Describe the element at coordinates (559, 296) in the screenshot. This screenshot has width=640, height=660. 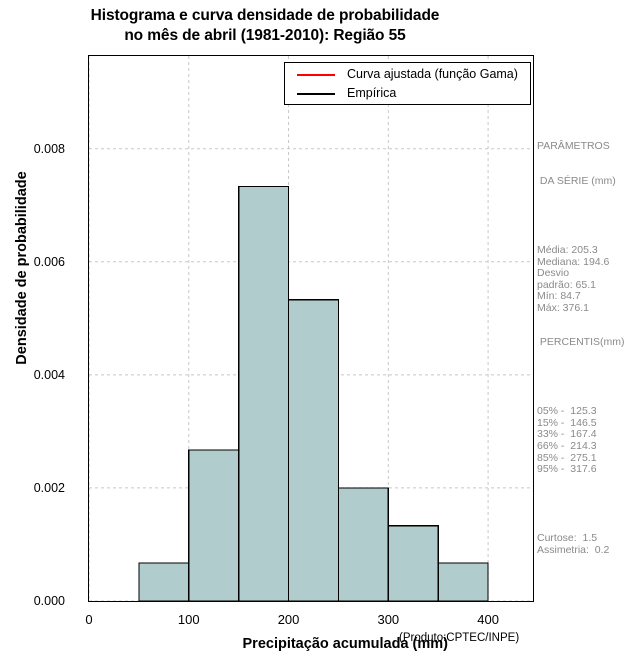
I see `statistics-row: Mín: 84.7` at that location.